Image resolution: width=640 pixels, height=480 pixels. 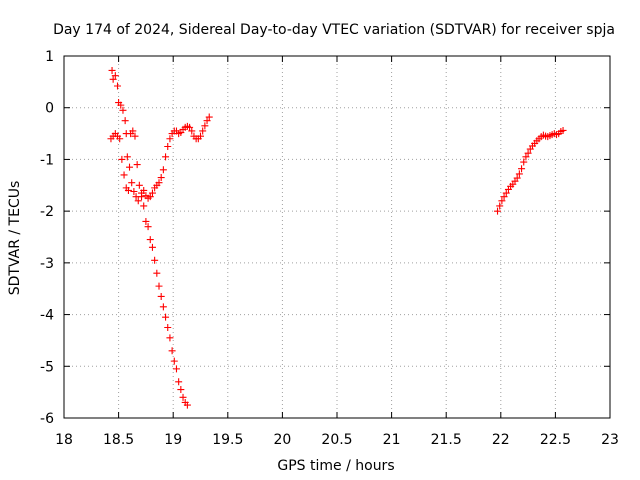 What do you see at coordinates (49, 57) in the screenshot?
I see `y-tick-label: 1` at bounding box center [49, 57].